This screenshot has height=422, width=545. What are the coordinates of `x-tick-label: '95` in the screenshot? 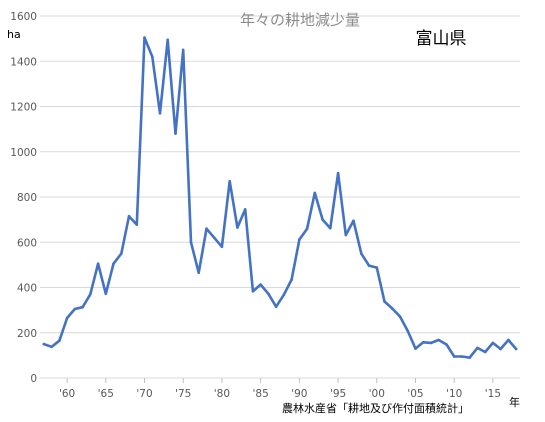 It's located at (338, 394).